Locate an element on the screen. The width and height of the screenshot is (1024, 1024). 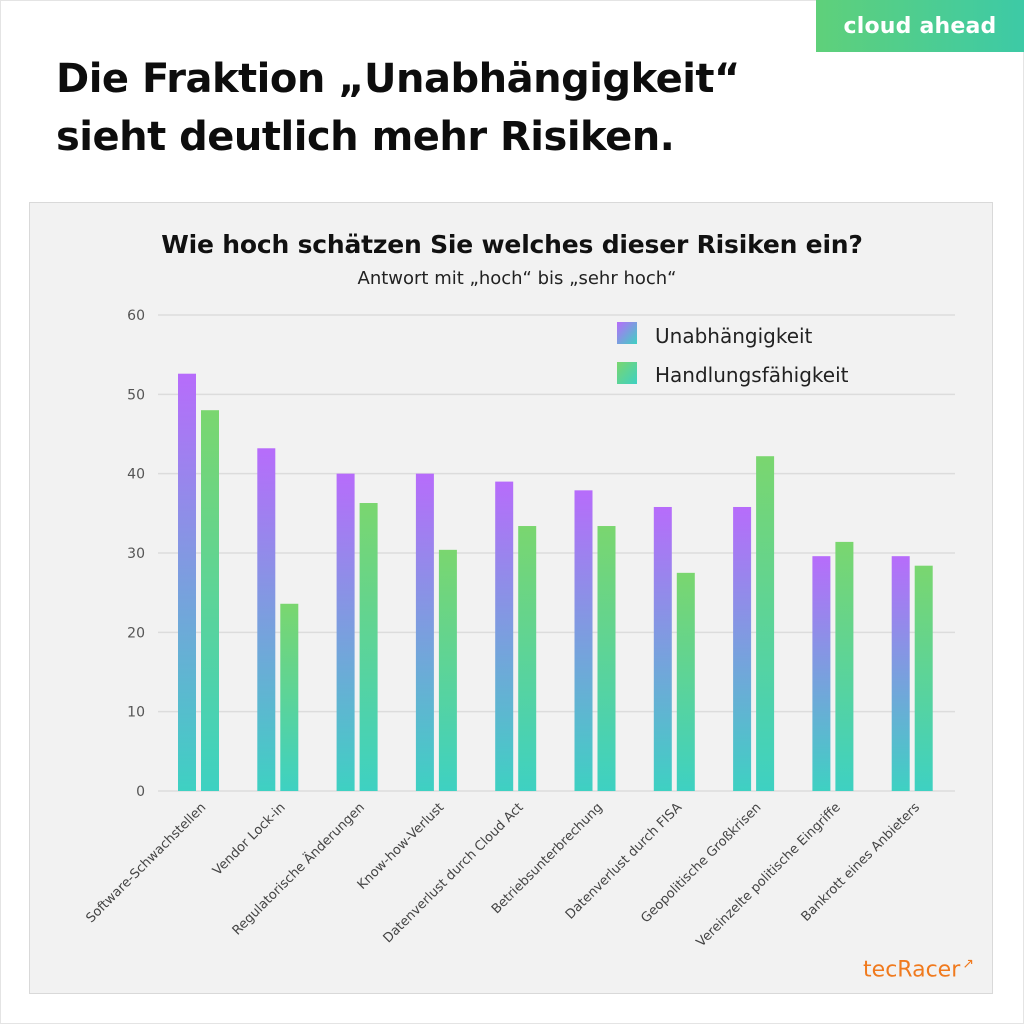
y-tick-label: 10 is located at coordinates (136, 713).